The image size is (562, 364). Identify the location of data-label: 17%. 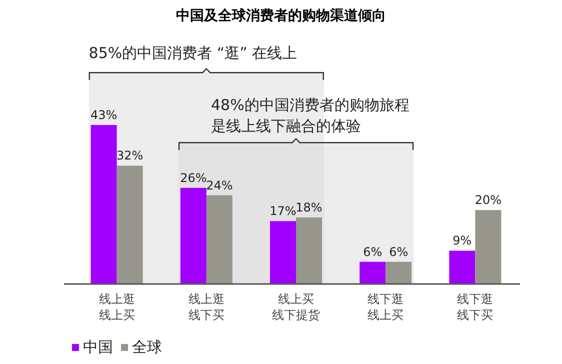
(283, 211).